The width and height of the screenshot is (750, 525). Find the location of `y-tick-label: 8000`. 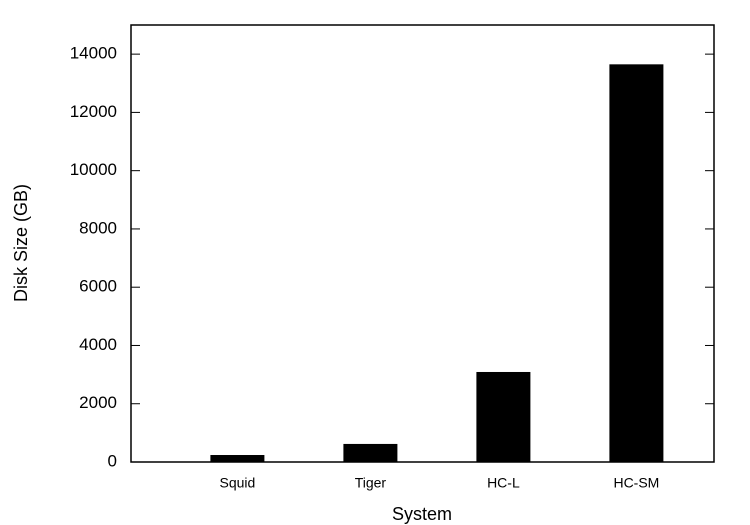

y-tick-label: 8000 is located at coordinates (98, 227).